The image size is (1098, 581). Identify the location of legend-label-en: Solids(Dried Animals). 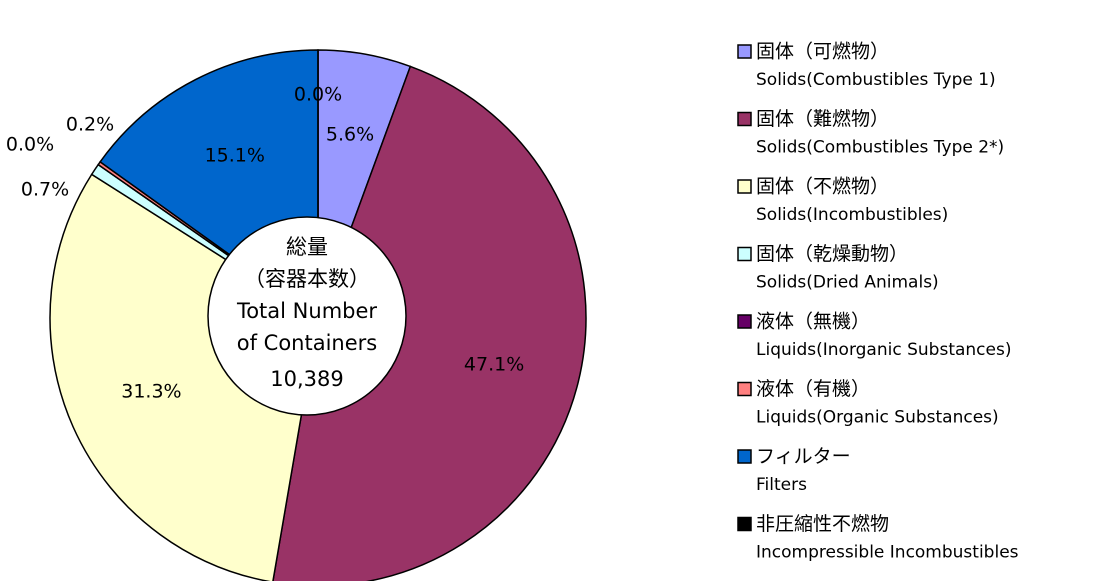
(847, 283).